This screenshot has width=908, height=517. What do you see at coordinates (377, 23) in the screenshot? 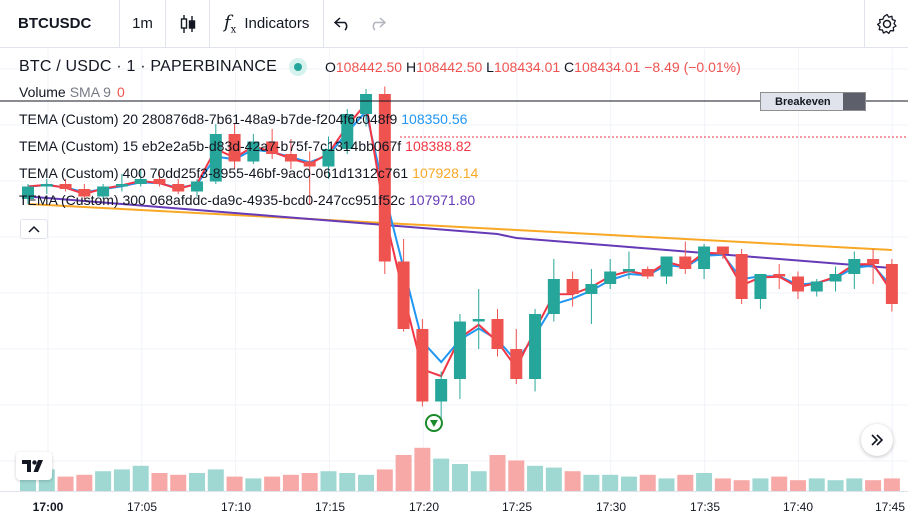
I see `redo-icon` at bounding box center [377, 23].